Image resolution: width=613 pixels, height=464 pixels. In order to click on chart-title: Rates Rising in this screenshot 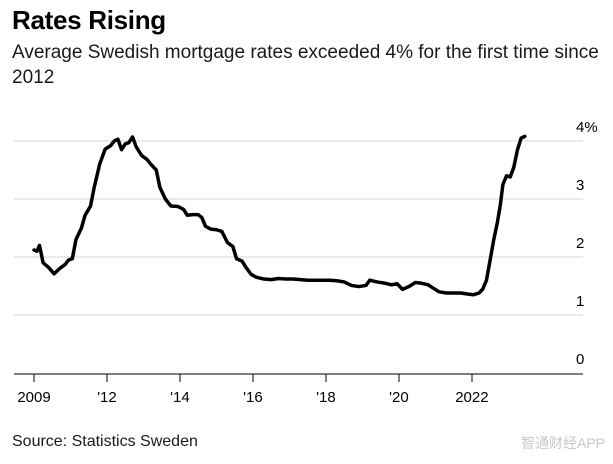, I will do `click(89, 20)`.